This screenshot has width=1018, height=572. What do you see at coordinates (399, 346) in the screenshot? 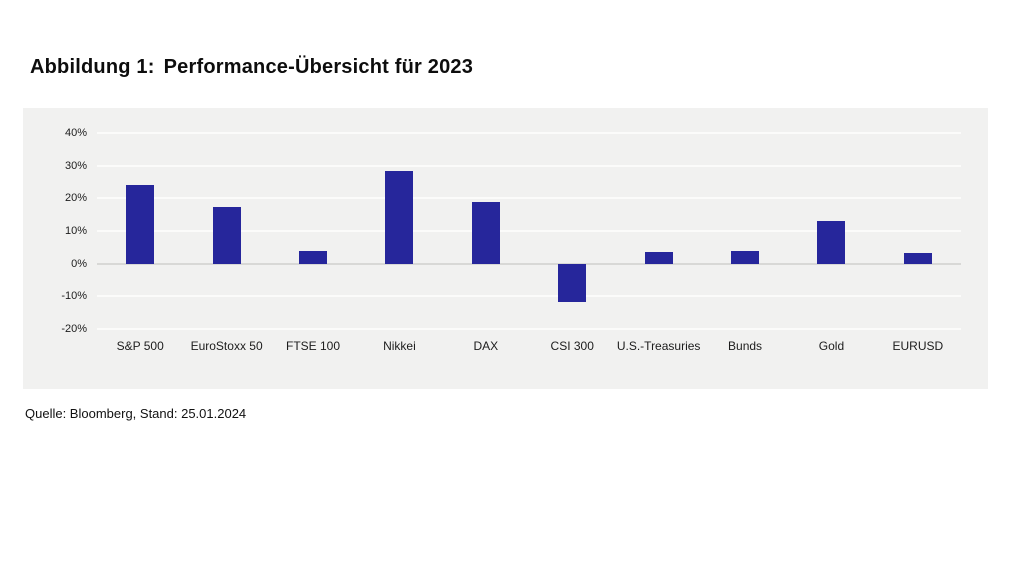
I see `x-category-label: Nikkei` at bounding box center [399, 346].